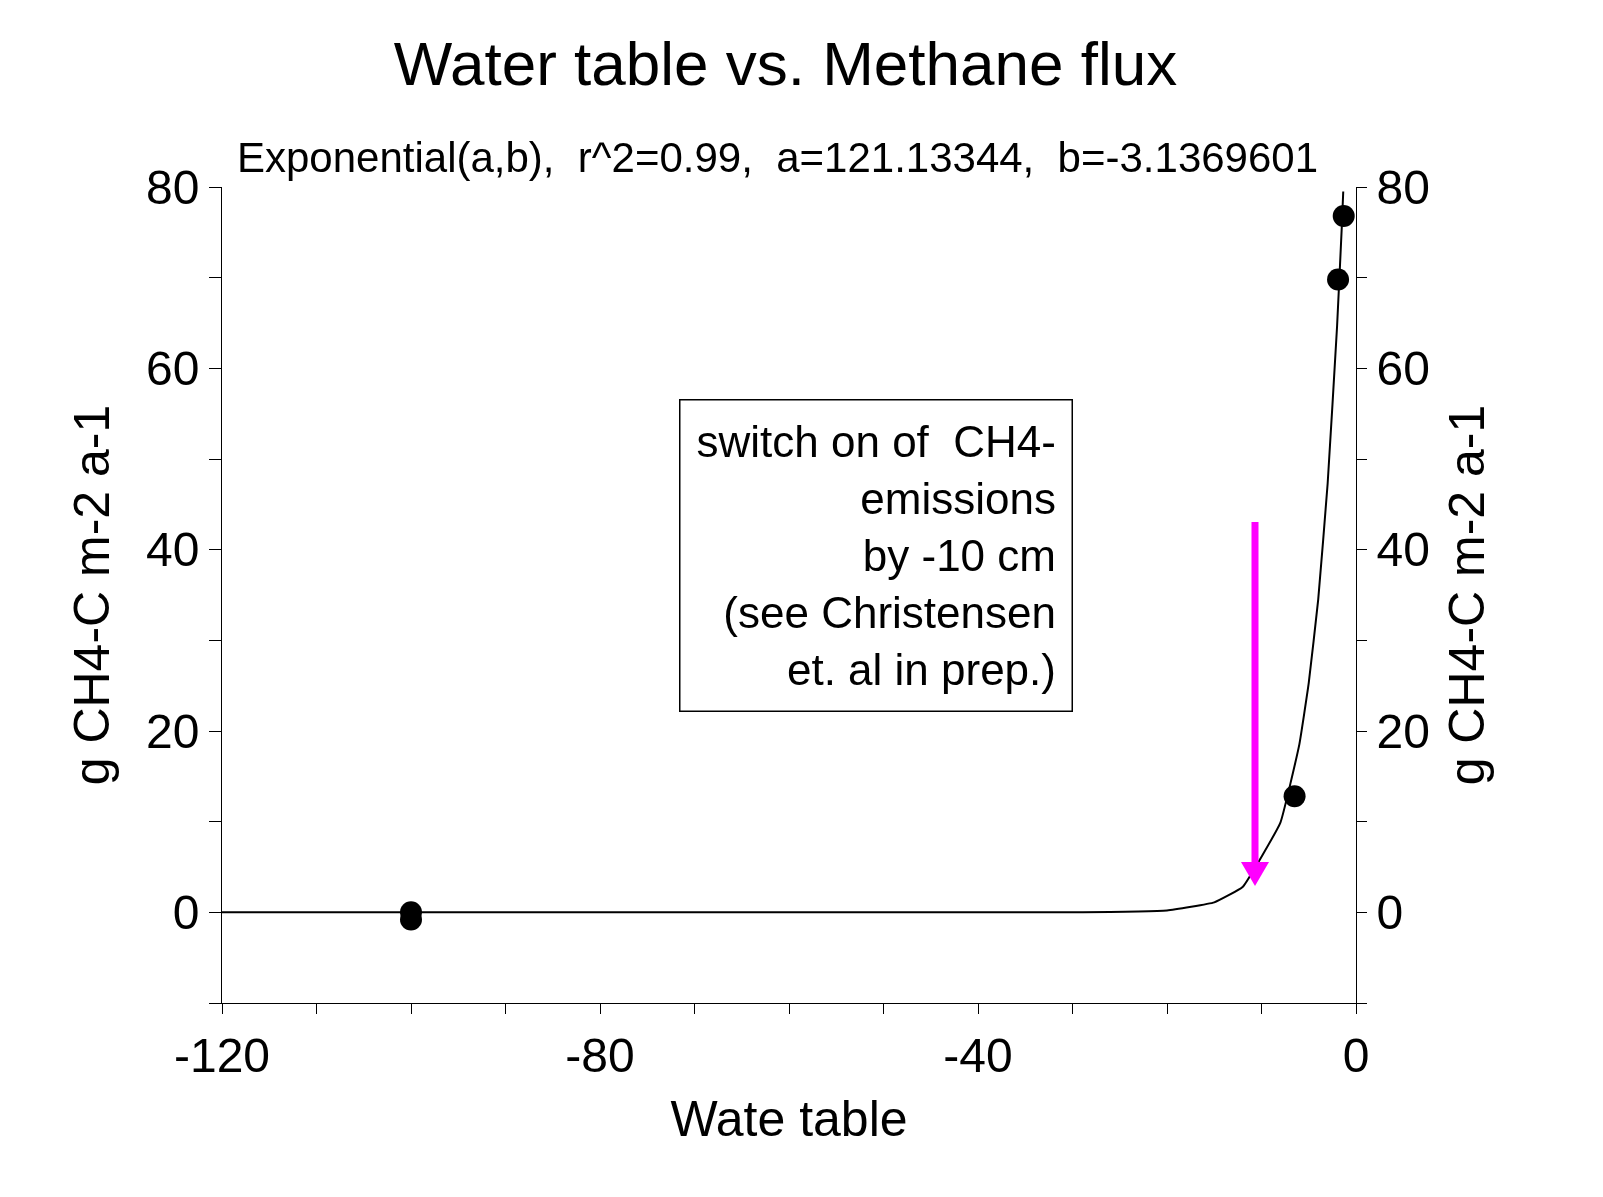 The image size is (1603, 1197). Describe the element at coordinates (1390, 913) in the screenshot. I see `y2-tick-label: 0` at that location.